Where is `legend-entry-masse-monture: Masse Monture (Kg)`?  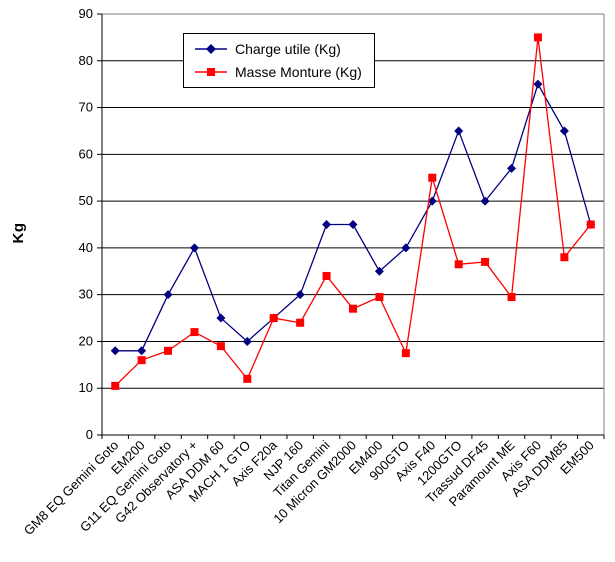 legend-entry-masse-monture: Masse Monture (Kg) is located at coordinates (278, 72).